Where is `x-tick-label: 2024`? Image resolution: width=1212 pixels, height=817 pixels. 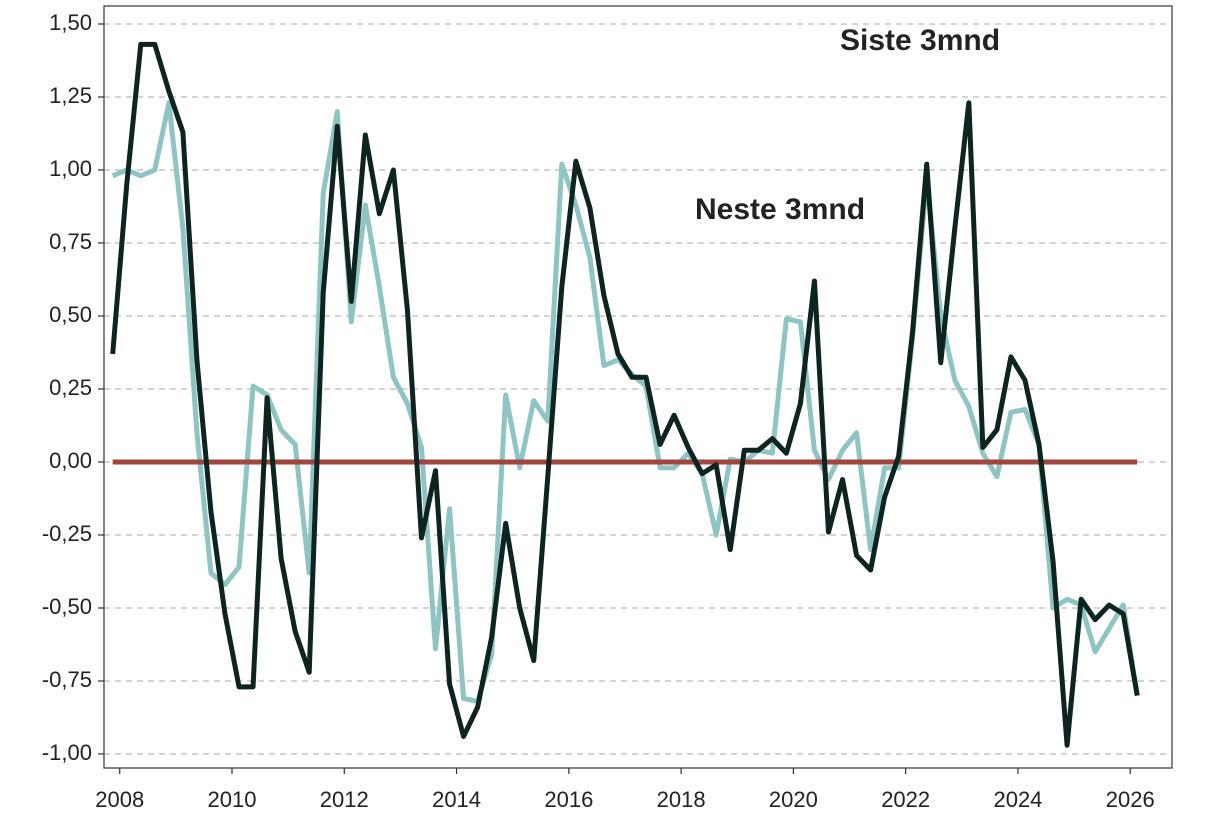 x-tick-label: 2024 is located at coordinates (1017, 799).